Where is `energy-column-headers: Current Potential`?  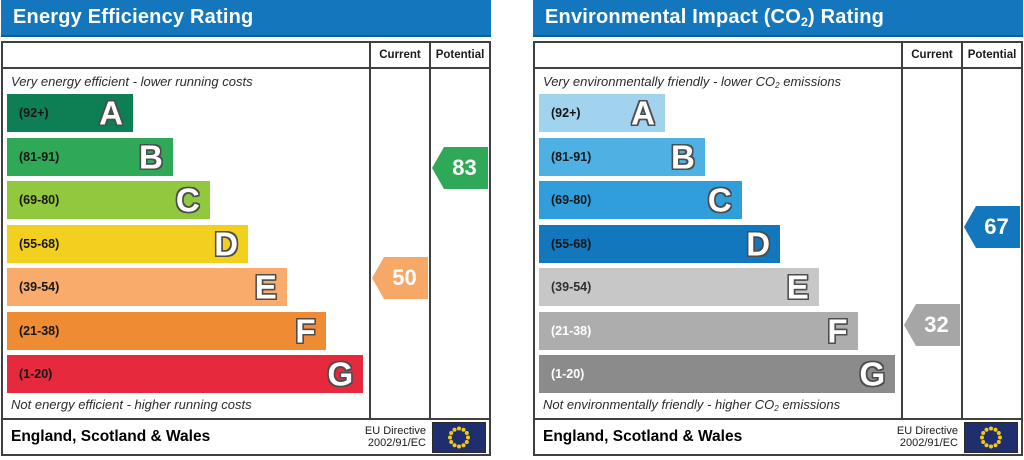 energy-column-headers: Current Potential is located at coordinates (246, 56).